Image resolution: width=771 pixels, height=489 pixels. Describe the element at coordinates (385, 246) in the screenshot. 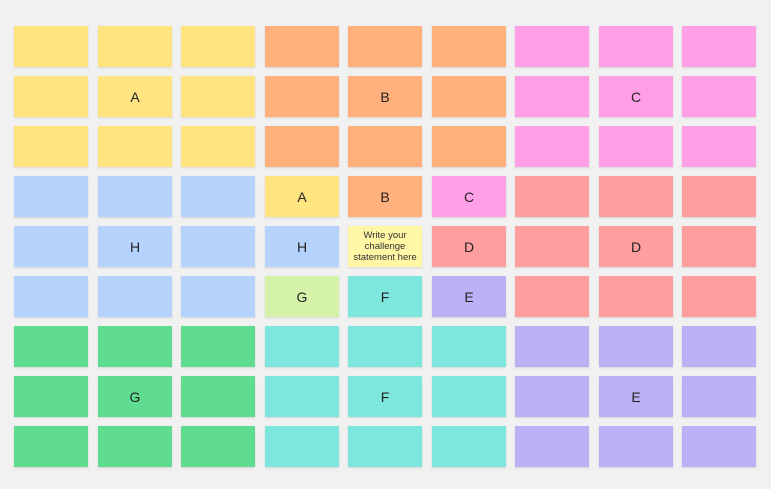

I see `challenge-statement-note: Write your challenge statement here` at that location.